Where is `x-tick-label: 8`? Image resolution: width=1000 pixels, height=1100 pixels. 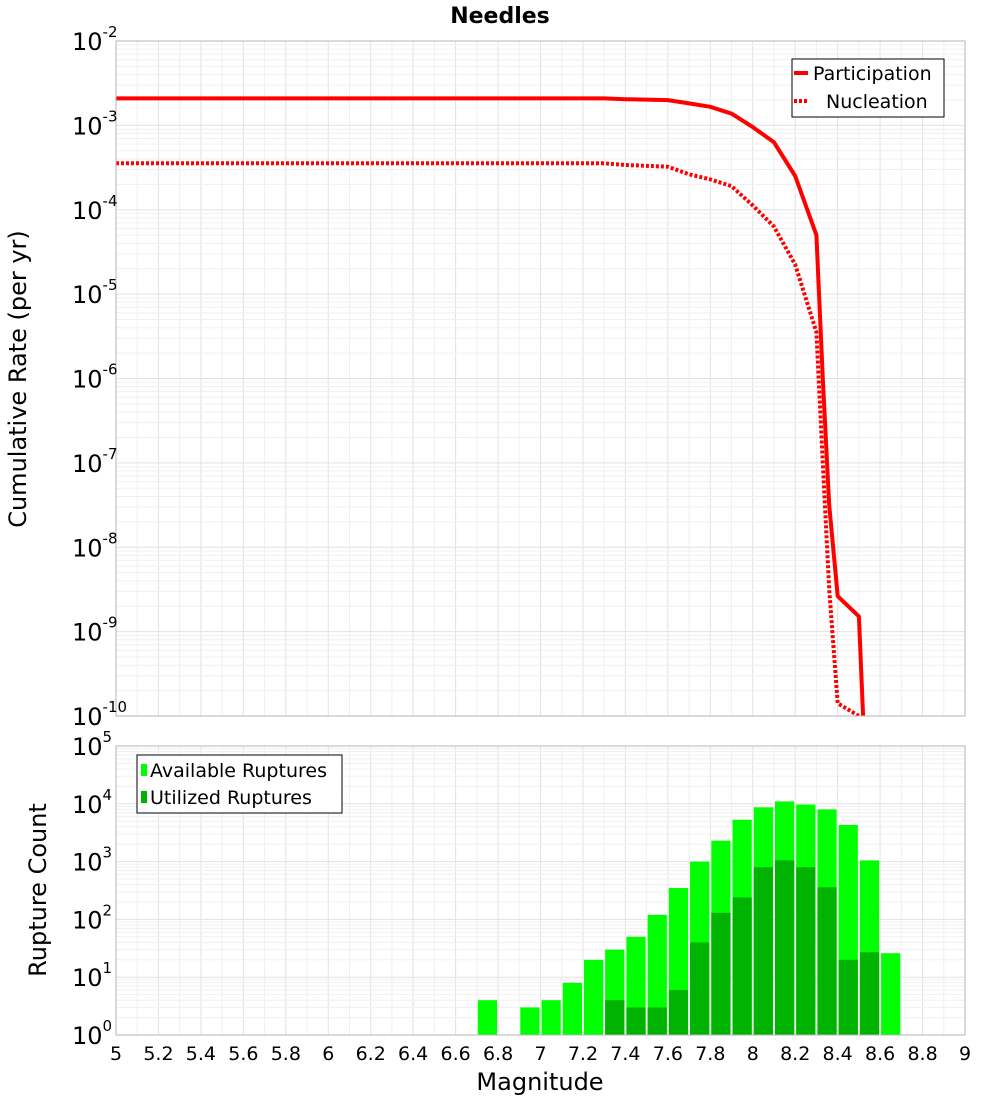 x-tick-label: 8 is located at coordinates (753, 1054).